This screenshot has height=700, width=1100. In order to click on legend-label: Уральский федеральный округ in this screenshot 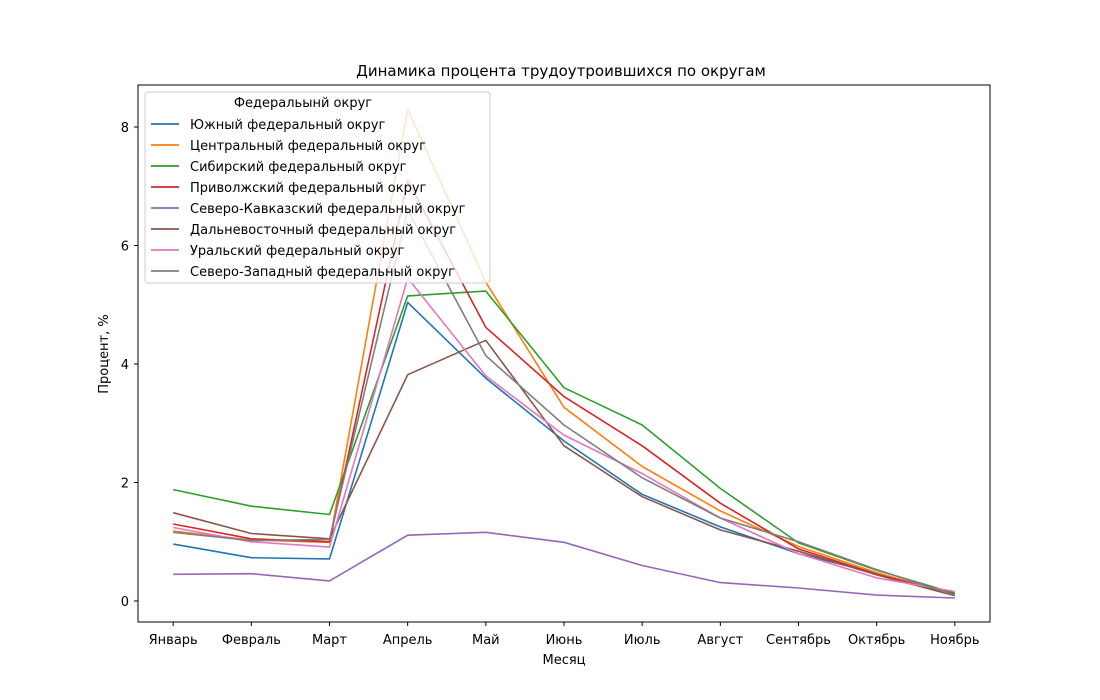, I will do `click(297, 251)`.